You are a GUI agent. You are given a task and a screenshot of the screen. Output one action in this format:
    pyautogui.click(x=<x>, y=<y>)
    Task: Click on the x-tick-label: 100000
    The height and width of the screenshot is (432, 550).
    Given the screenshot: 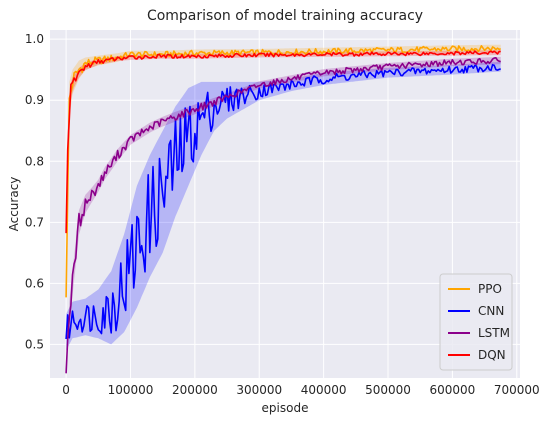 What is the action you would take?
    pyautogui.click(x=131, y=390)
    